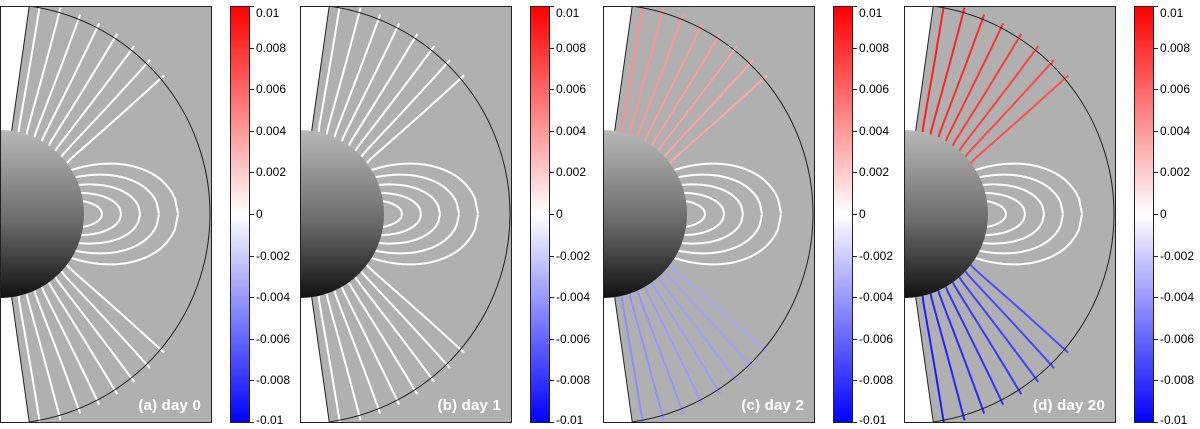  I want to click on panel-label: (d) day 20, so click(1068, 405).